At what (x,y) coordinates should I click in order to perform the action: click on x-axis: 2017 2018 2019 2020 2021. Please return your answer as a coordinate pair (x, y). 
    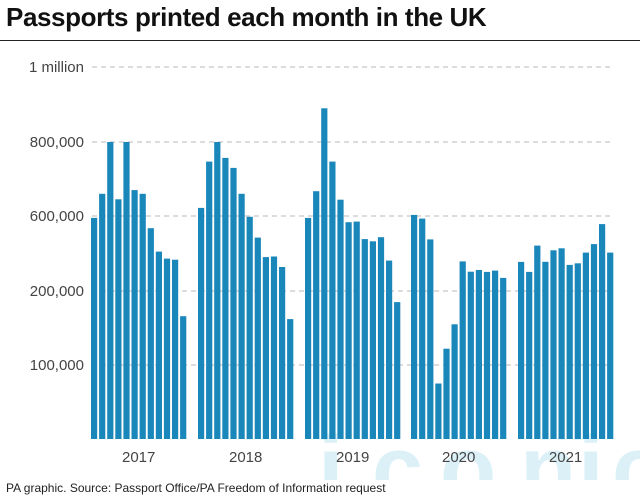
    Looking at the image, I should click on (352, 457).